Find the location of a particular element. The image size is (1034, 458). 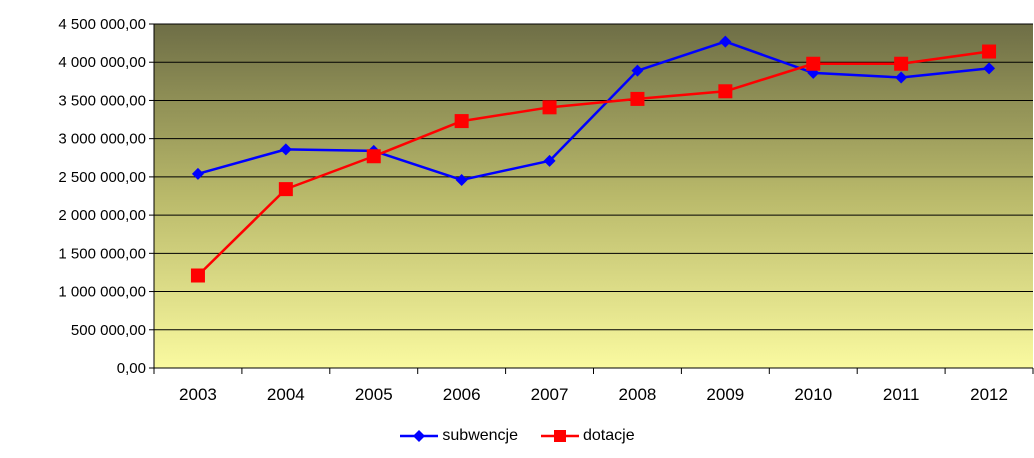

y-tick-label: 2 000 000,00 is located at coordinates (102, 215).